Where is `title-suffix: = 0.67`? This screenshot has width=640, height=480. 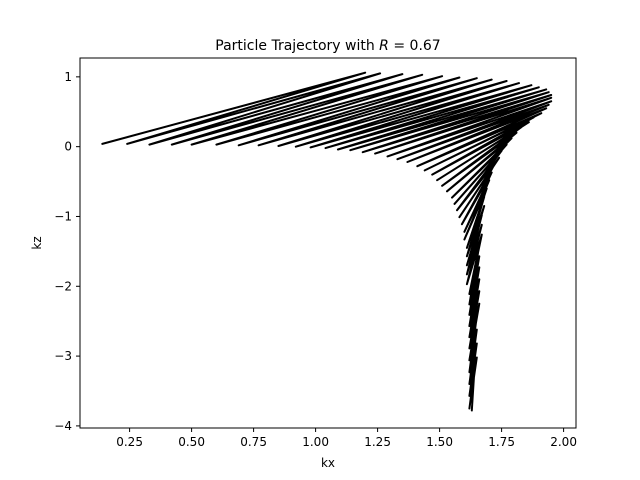
title-suffix: = 0.67 is located at coordinates (415, 46).